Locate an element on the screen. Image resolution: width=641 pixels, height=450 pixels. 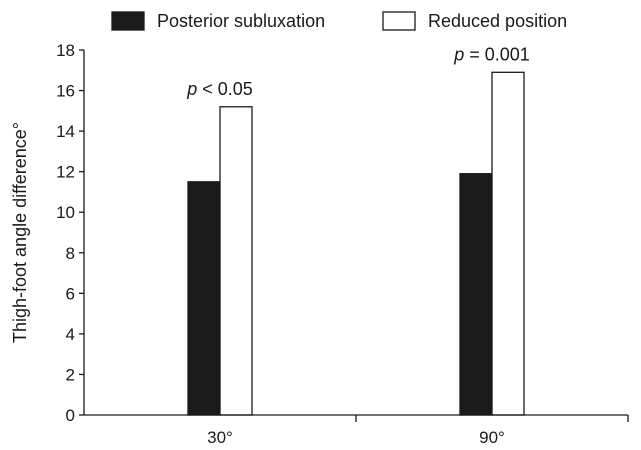
legend-label: Posterior subluxation is located at coordinates (241, 21).